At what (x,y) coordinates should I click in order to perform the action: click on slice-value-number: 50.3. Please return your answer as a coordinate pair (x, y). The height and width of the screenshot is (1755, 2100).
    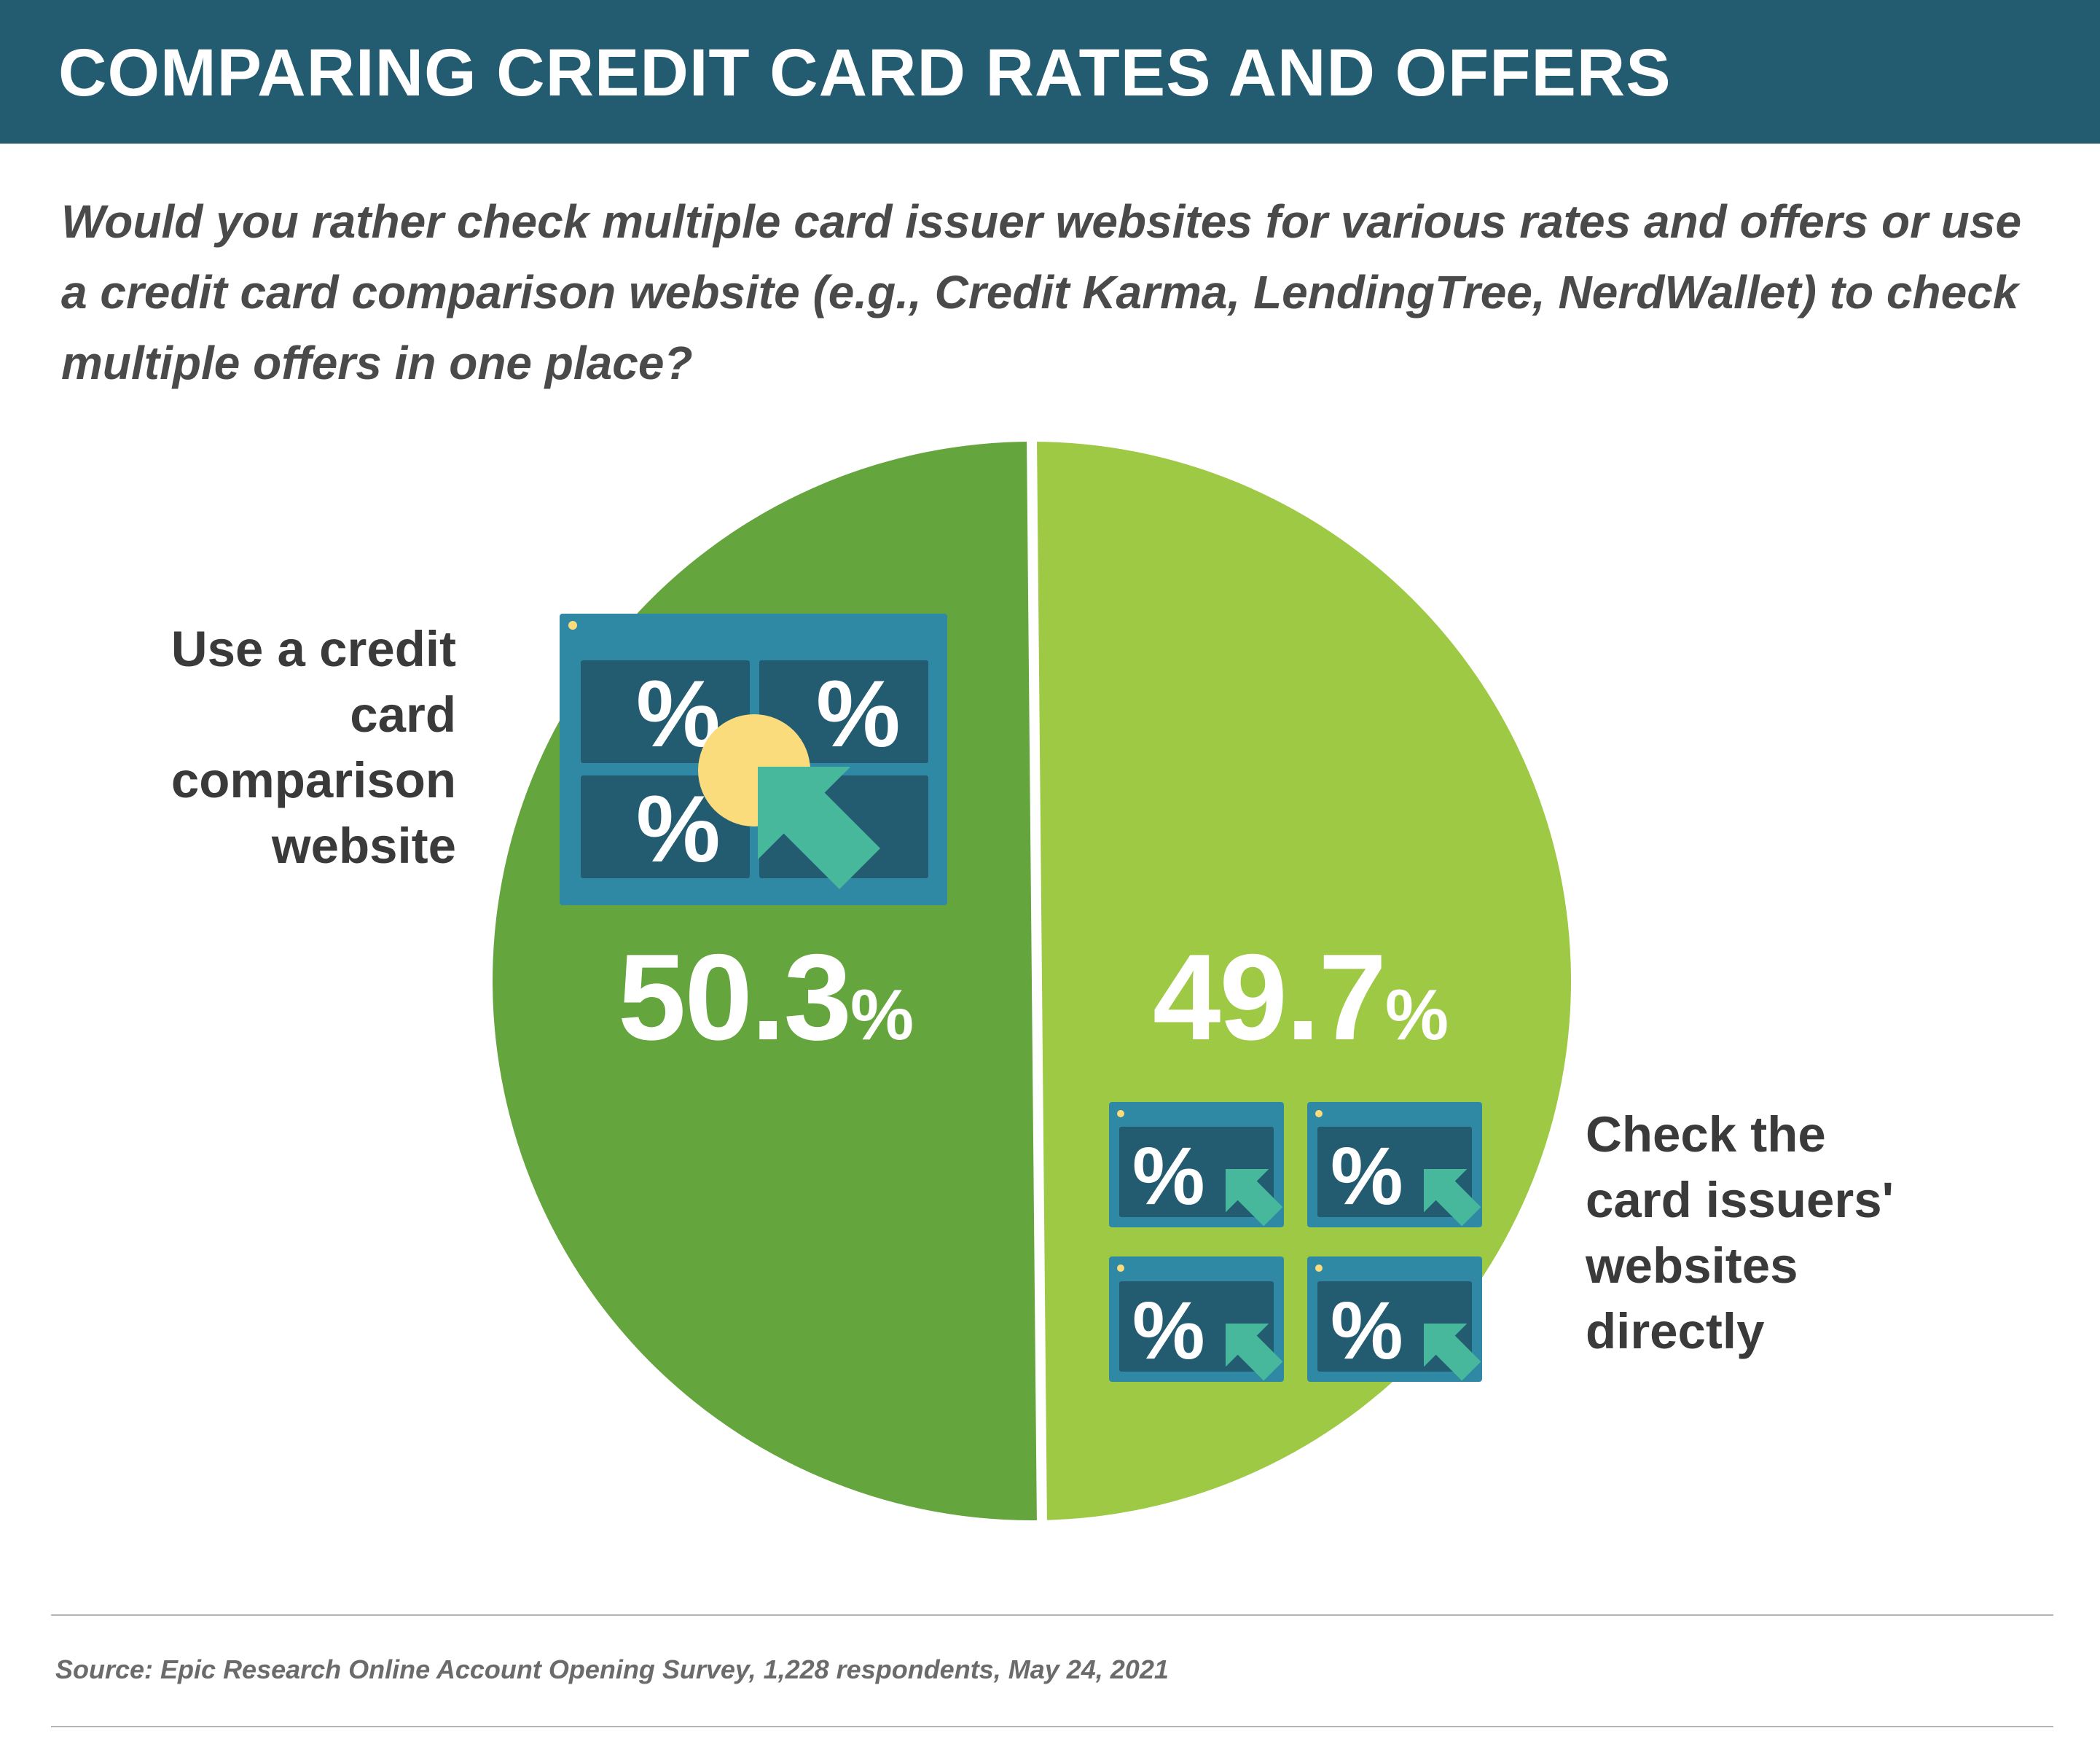
    Looking at the image, I should click on (735, 998).